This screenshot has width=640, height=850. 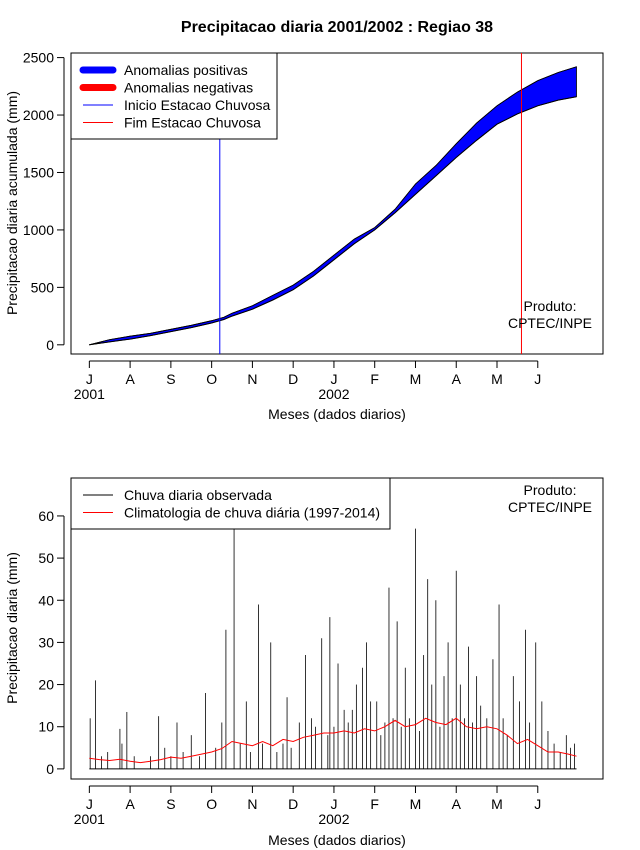 I want to click on bottom-x-tick-label: N, so click(x=252, y=804).